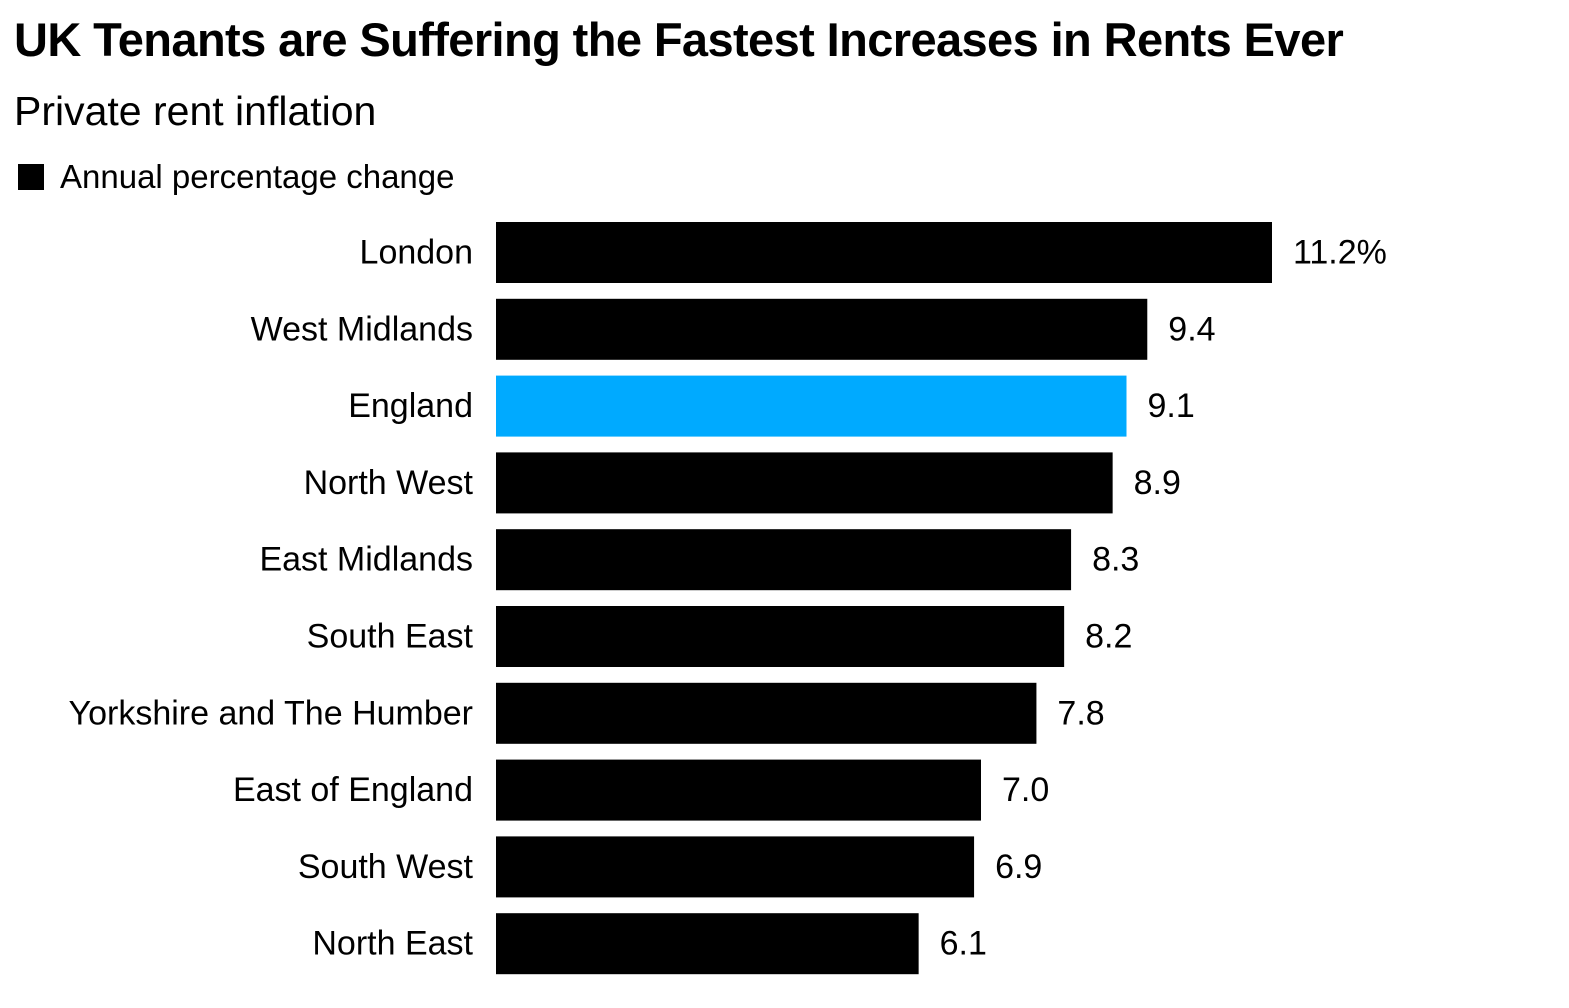 The image size is (1569, 1008). I want to click on value-label: 6.9, so click(1018, 867).